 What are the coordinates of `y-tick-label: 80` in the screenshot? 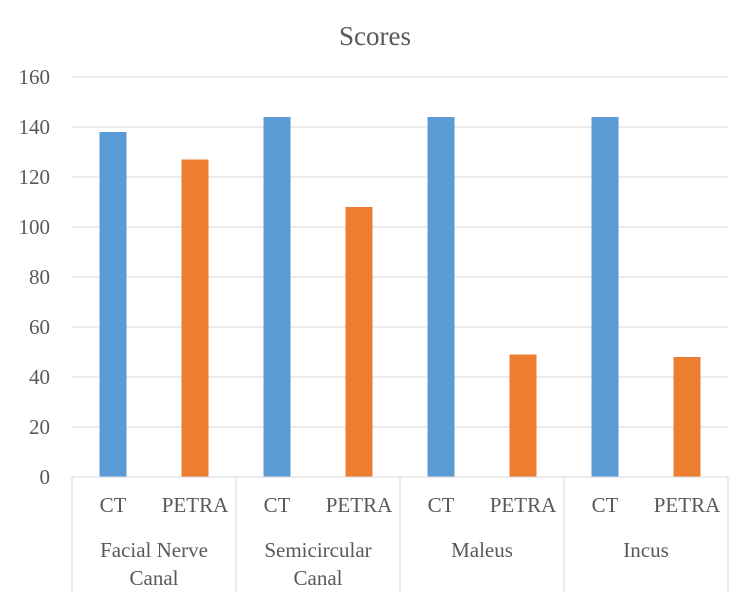 It's located at (39, 277).